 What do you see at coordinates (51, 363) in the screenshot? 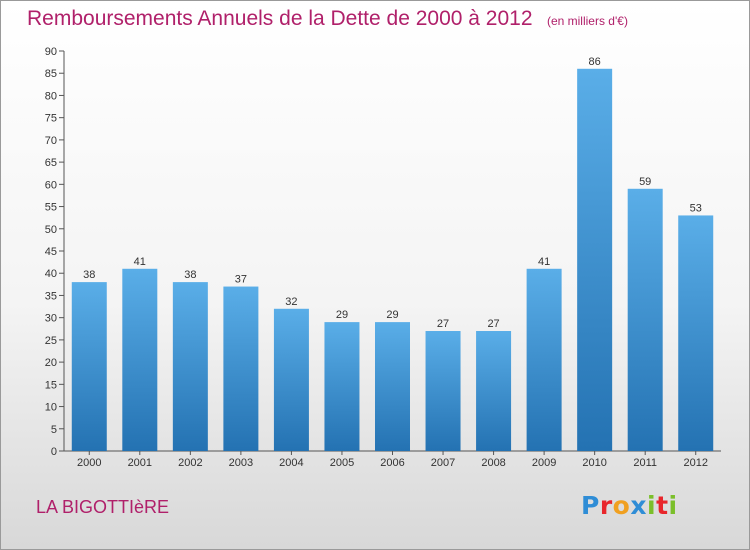
I see `y-tick-label: 20` at bounding box center [51, 363].